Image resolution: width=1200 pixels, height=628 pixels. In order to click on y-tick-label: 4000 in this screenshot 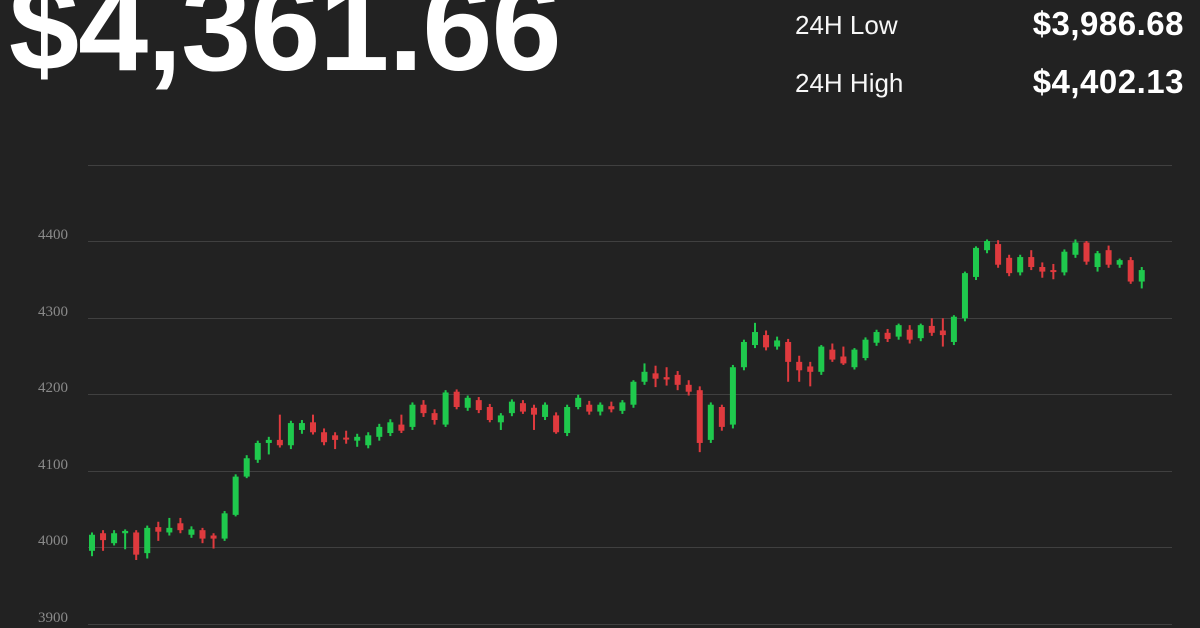, I will do `click(53, 541)`.